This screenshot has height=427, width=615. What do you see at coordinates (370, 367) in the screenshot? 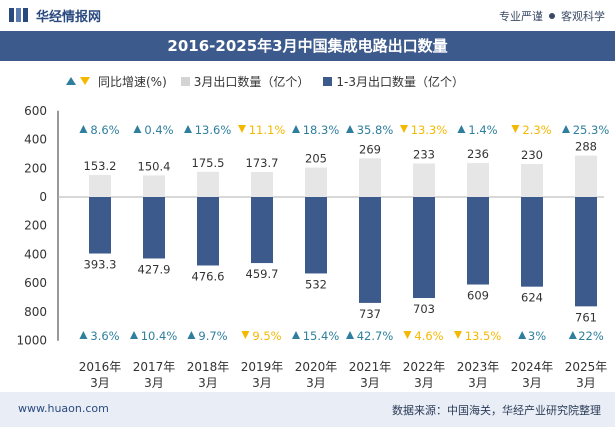
I see `x-tick-label-year: 2021年` at bounding box center [370, 367].